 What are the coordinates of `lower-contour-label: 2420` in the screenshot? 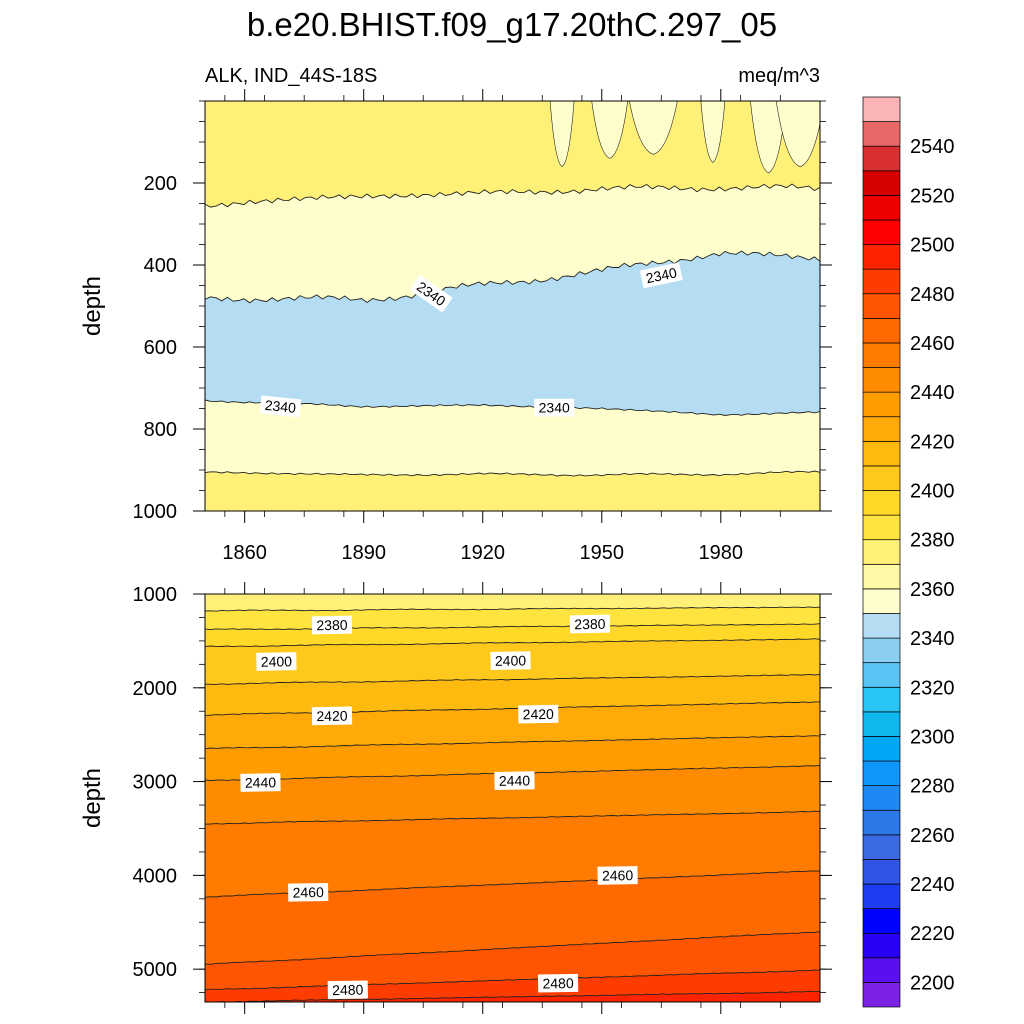 It's located at (332, 716).